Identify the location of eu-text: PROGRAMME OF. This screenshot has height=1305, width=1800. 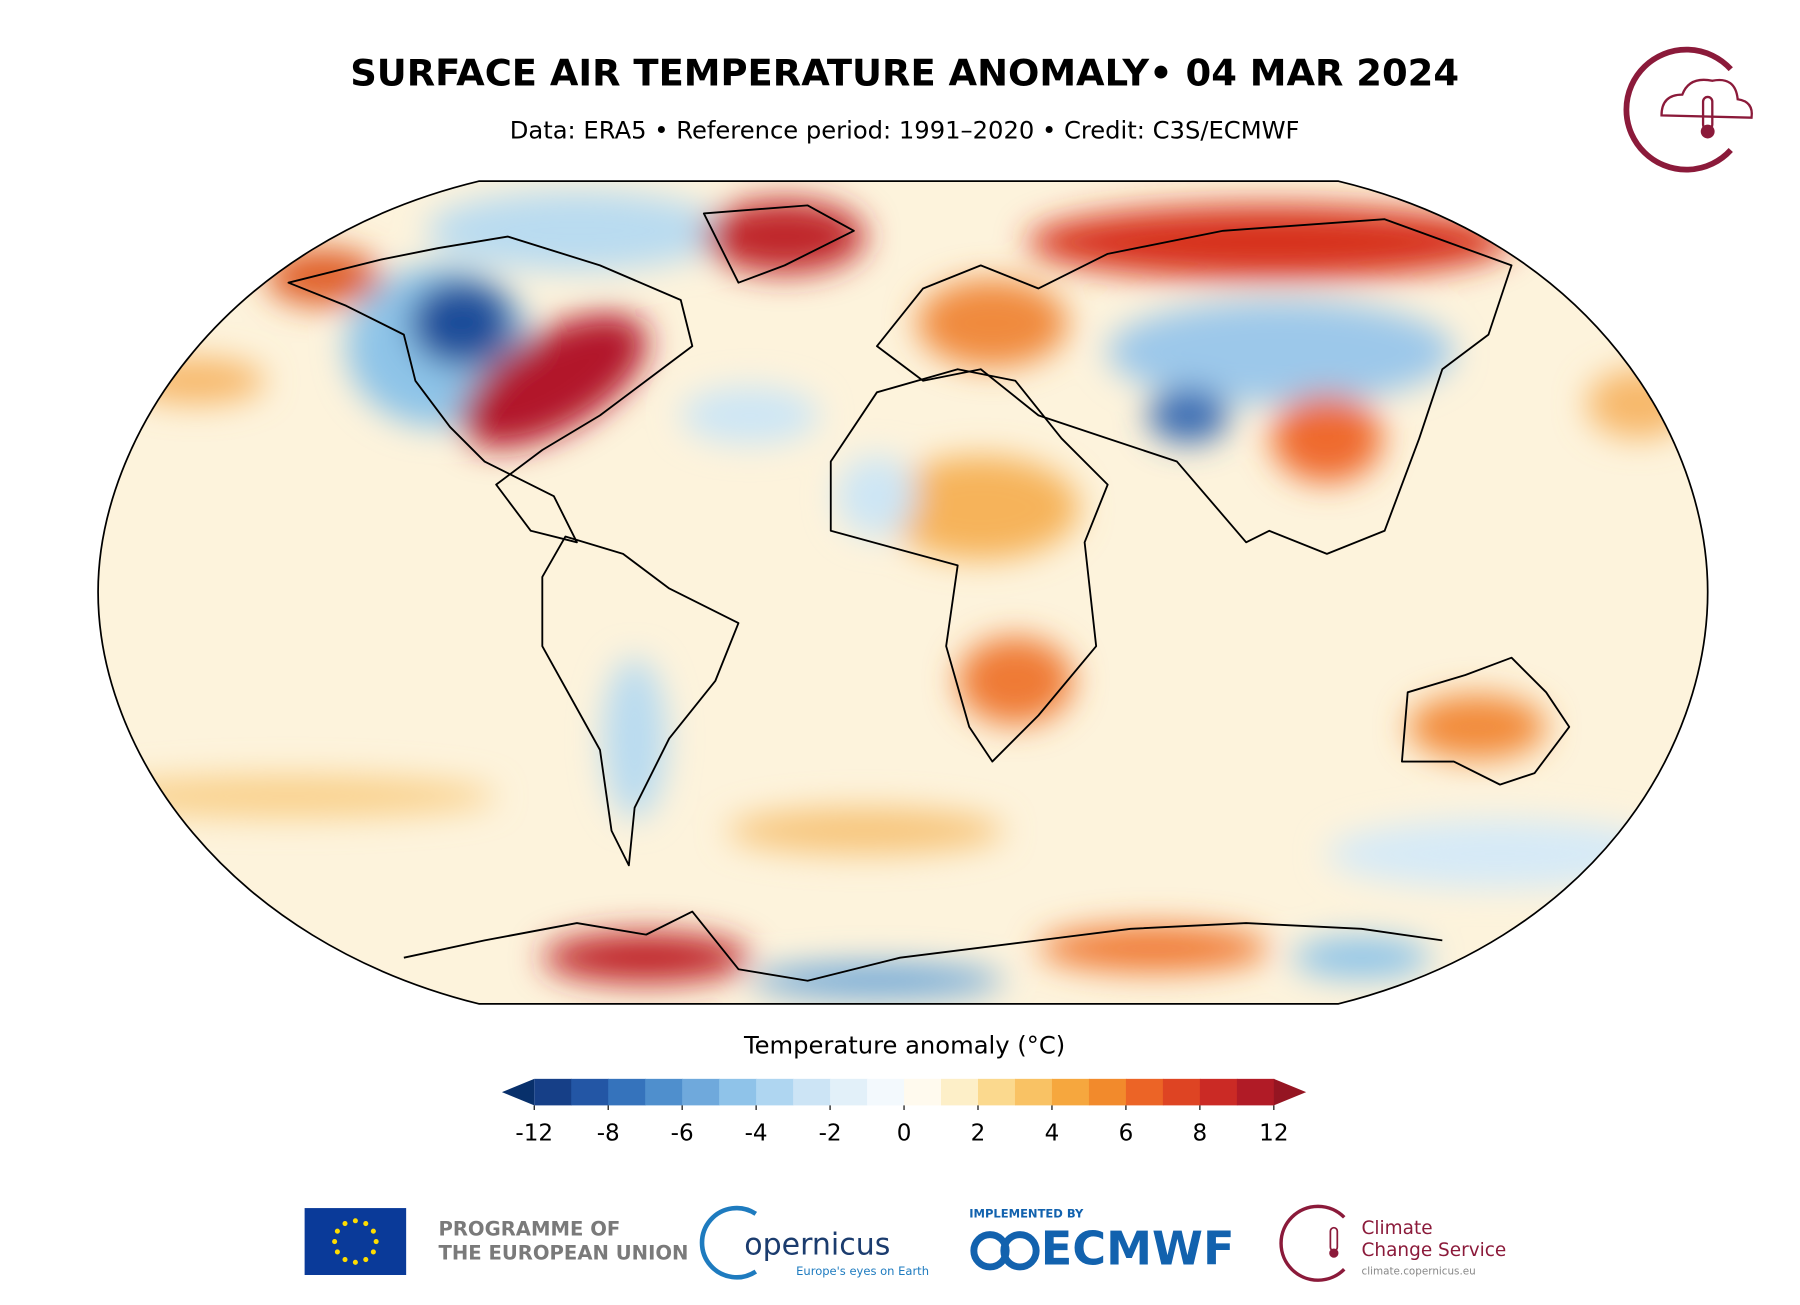
(529, 1229).